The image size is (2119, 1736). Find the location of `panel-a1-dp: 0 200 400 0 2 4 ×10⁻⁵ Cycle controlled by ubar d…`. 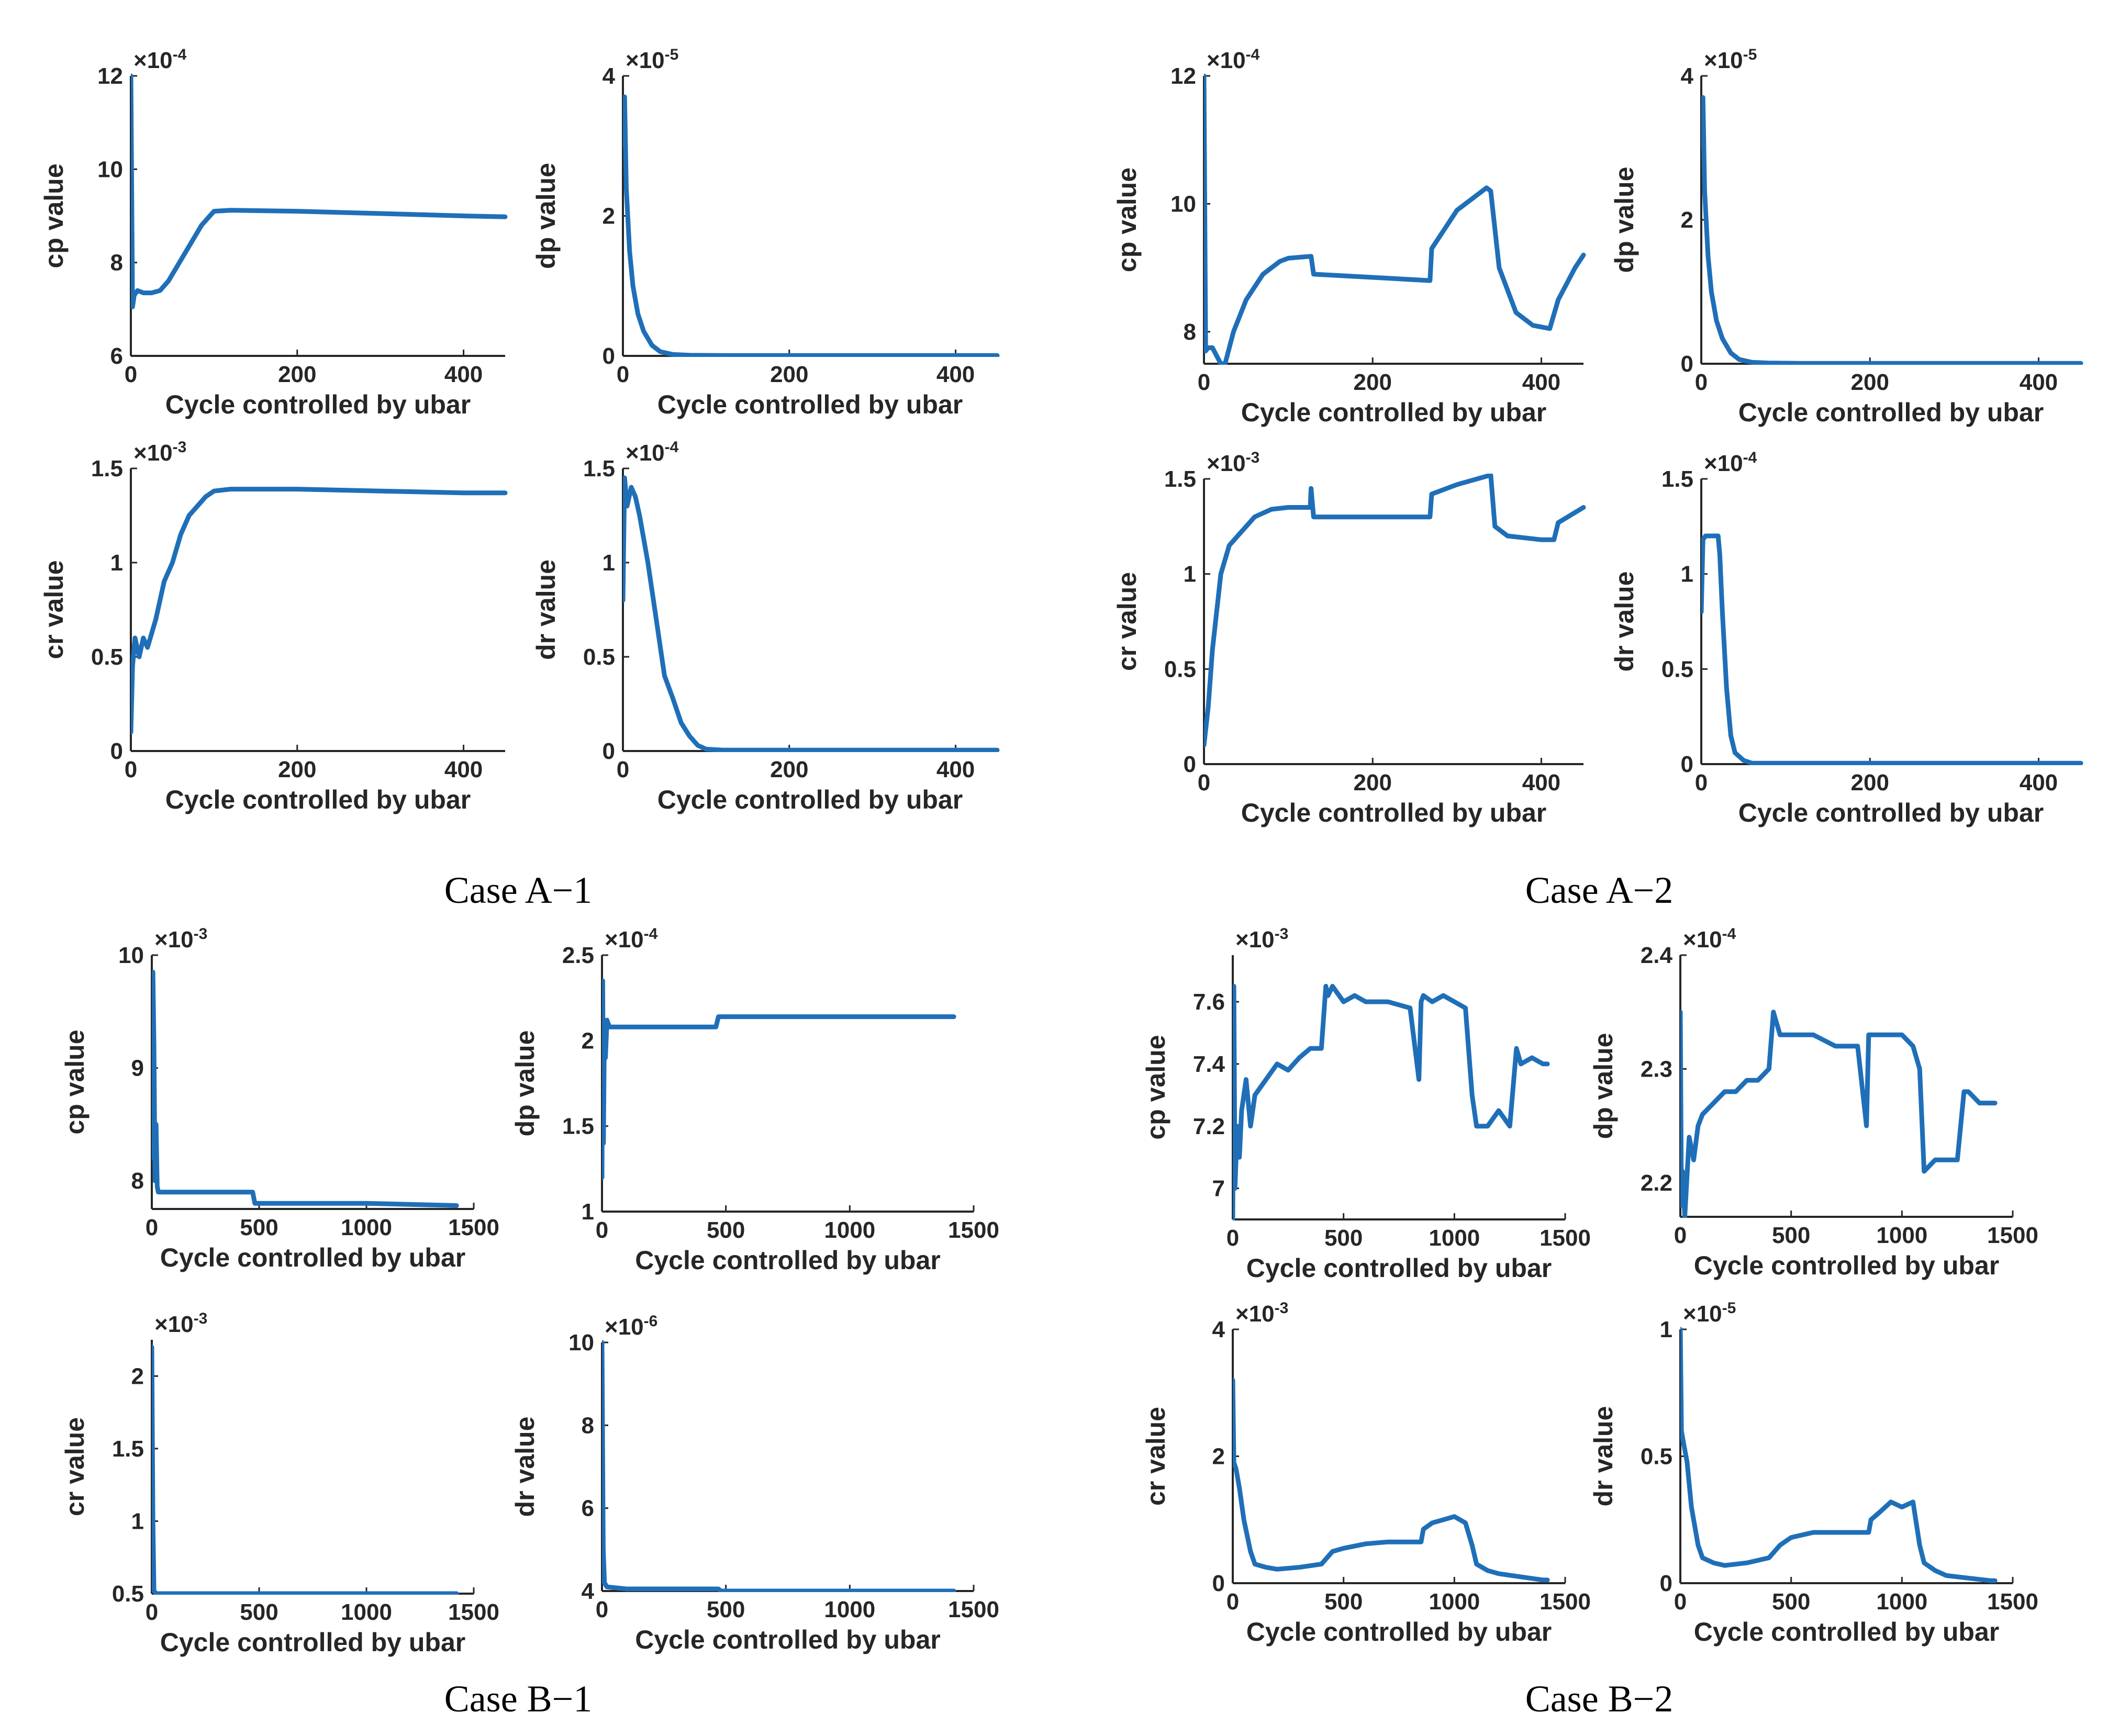

panel-a1-dp: 0 200 400 0 2 4 ×10⁻⁵ Cycle controlled by ubar d… is located at coordinates (765, 232).